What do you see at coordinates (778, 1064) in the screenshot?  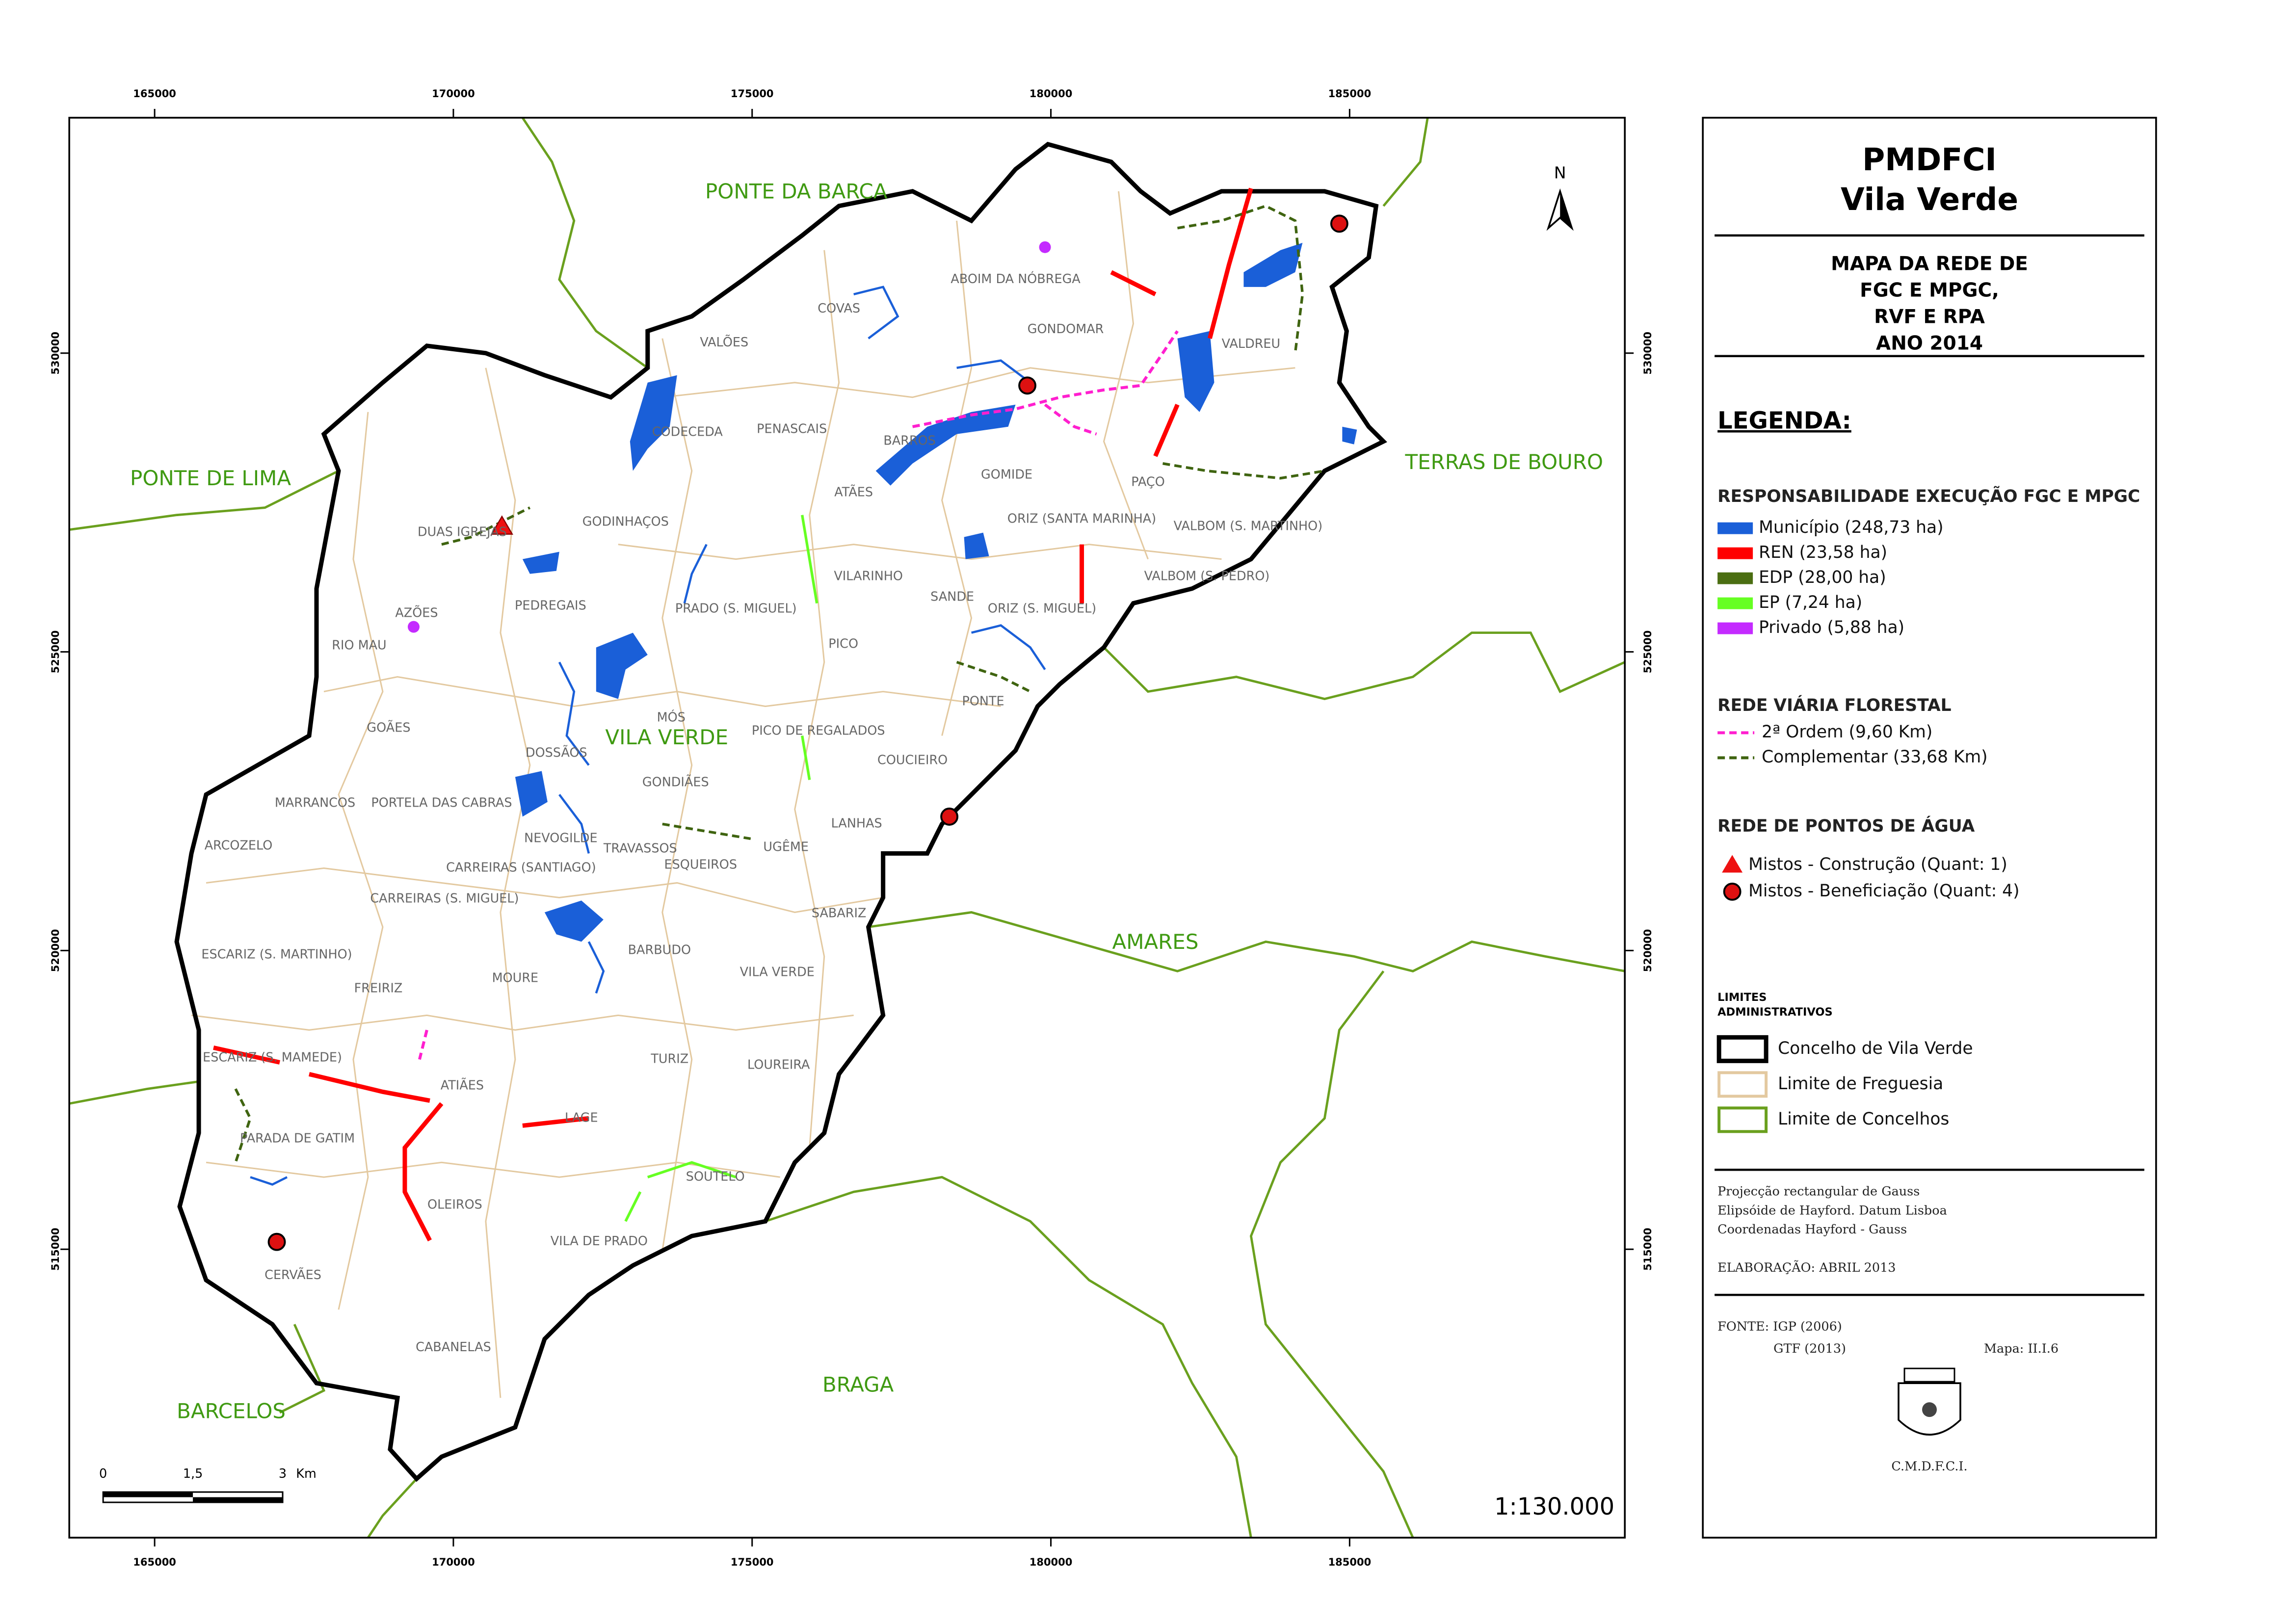 I see `parish-label: LOUREIRA` at bounding box center [778, 1064].